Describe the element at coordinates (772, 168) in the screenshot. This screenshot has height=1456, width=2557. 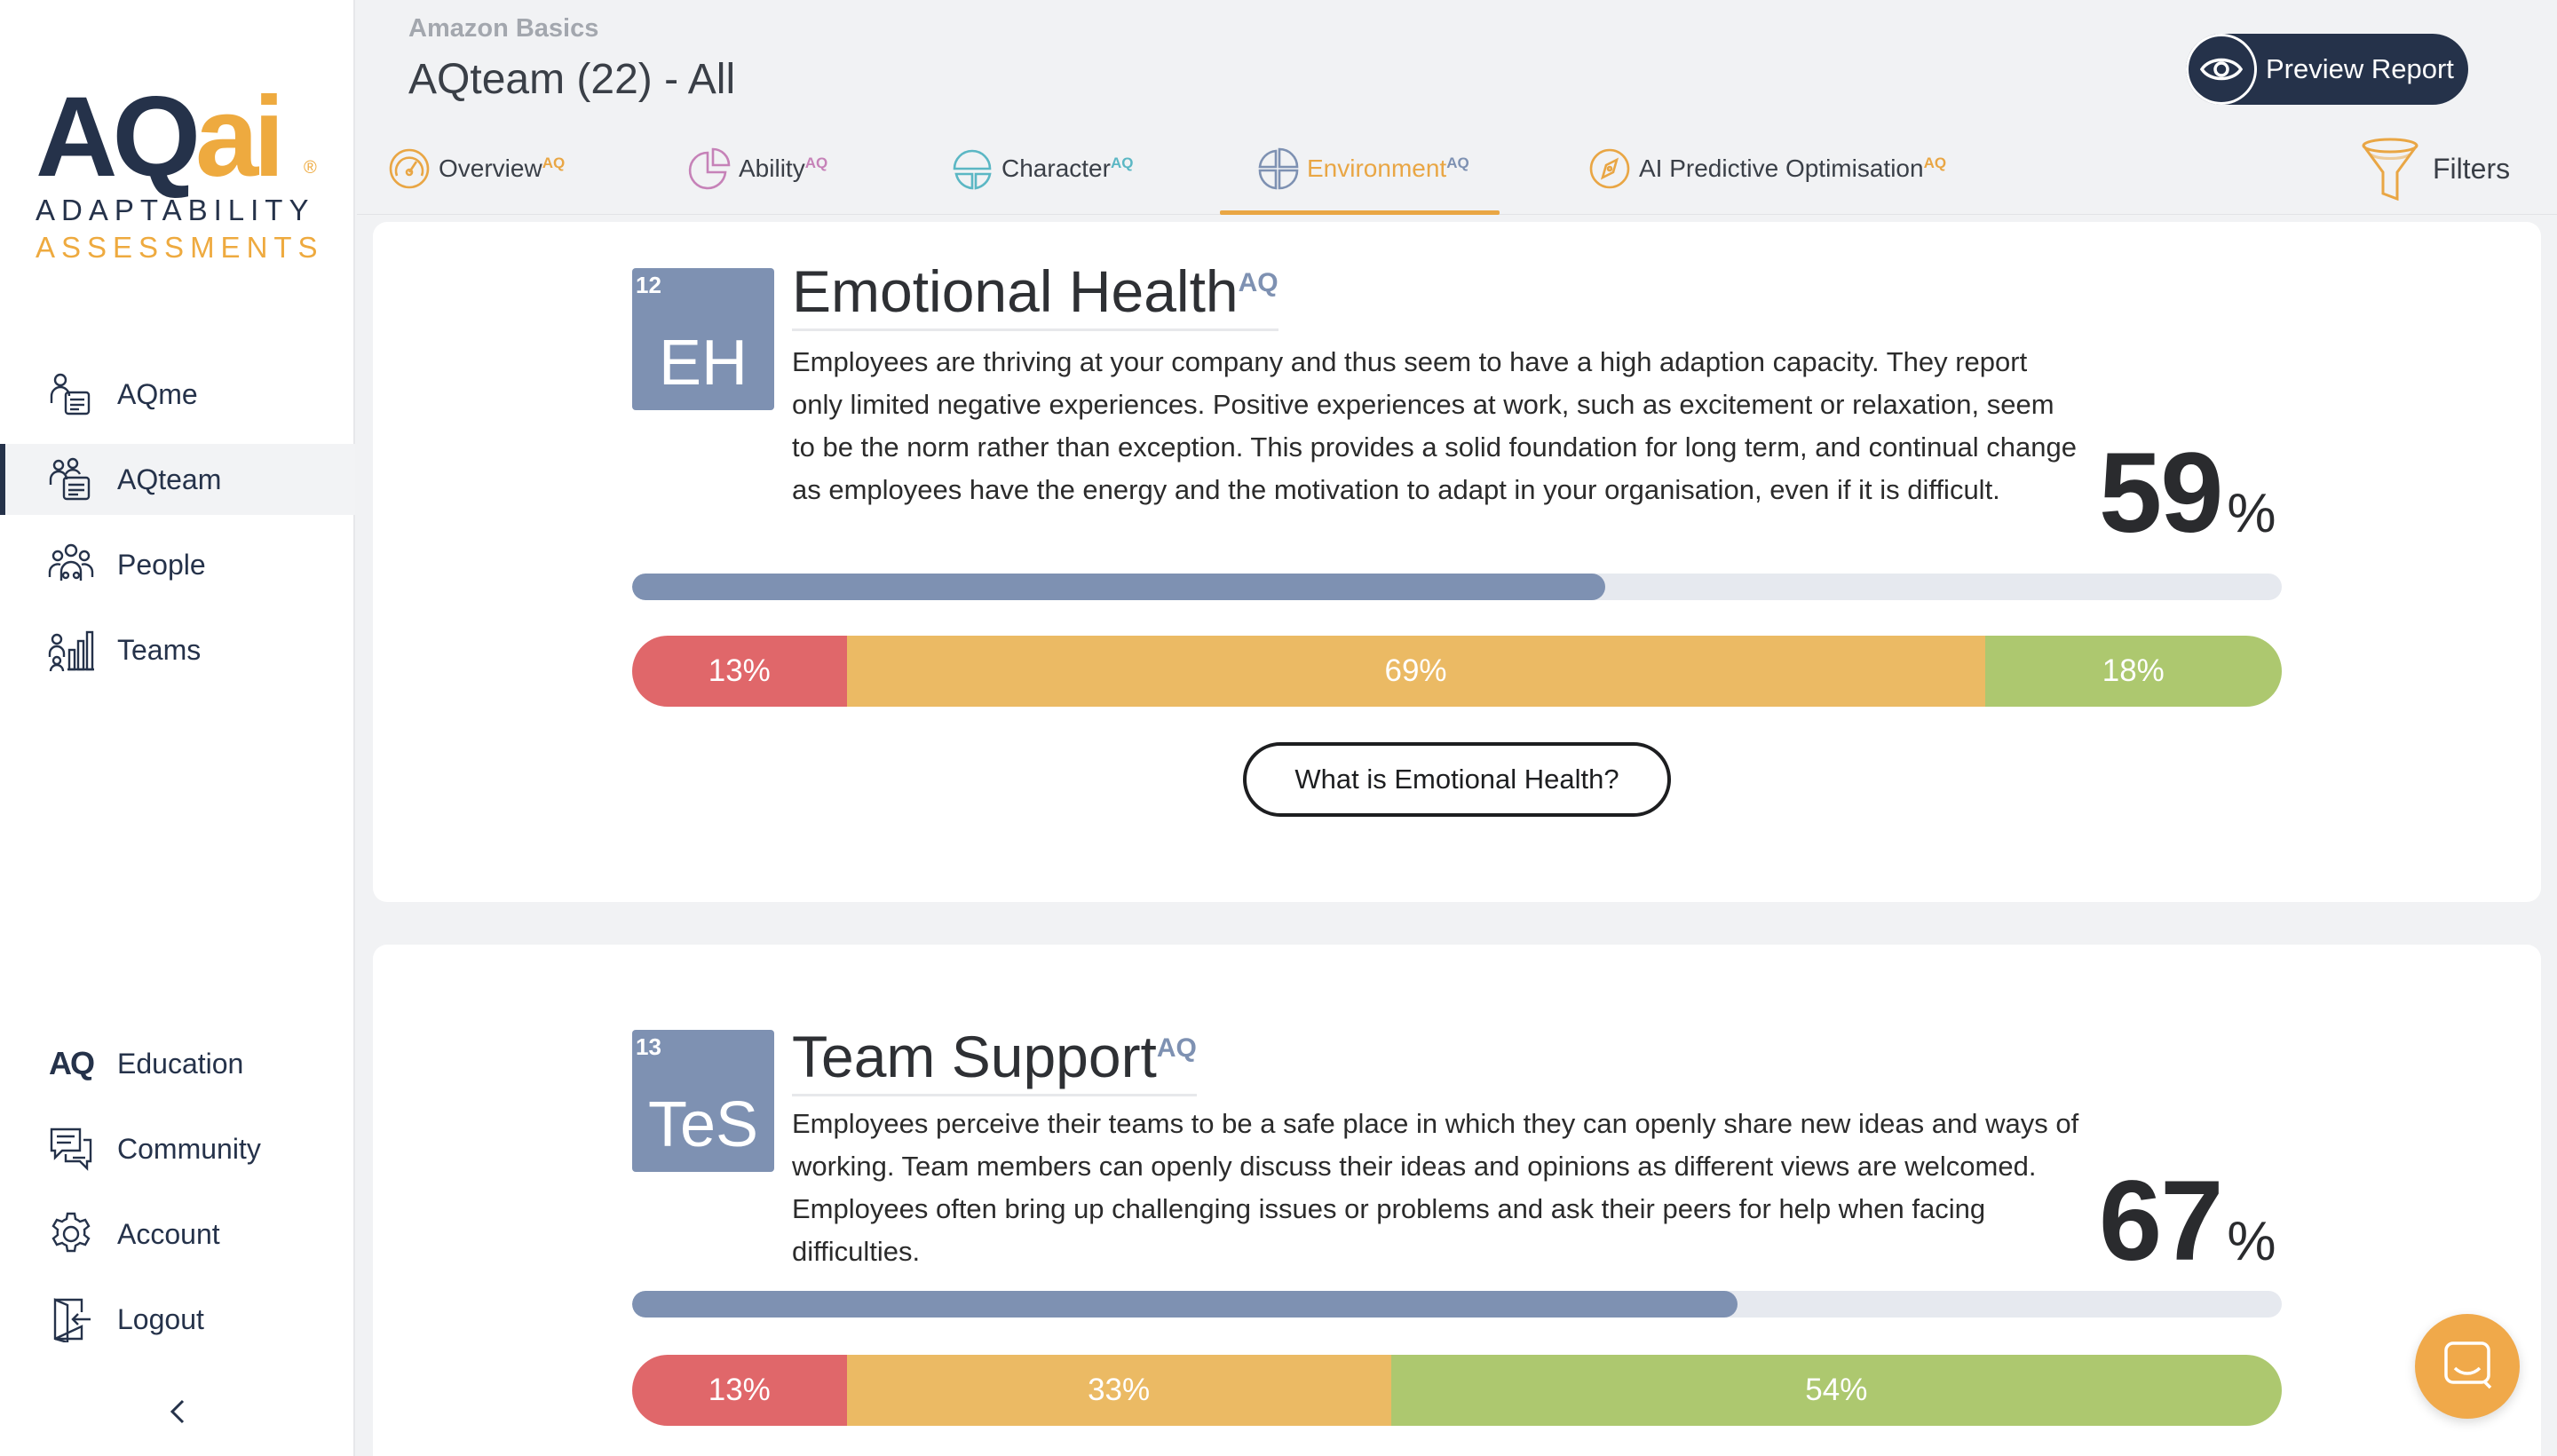
I see `tab-label: Ability` at that location.